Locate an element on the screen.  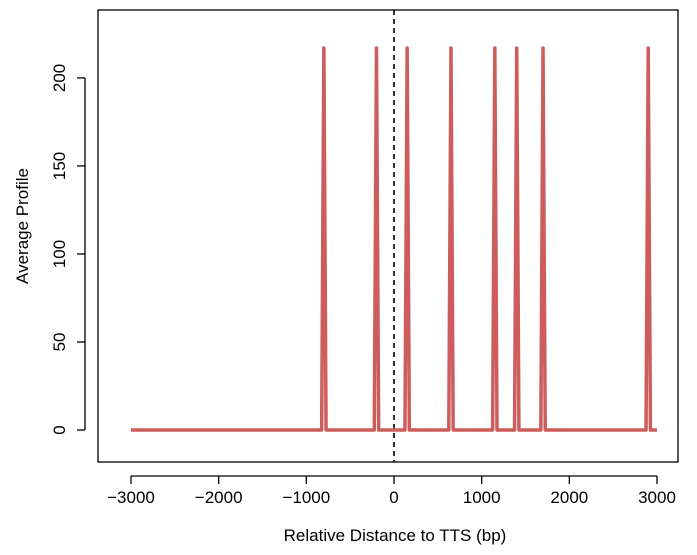
x-axis: −3000 −2000 −1000 0 1000 2000 3000 is located at coordinates (391, 491).